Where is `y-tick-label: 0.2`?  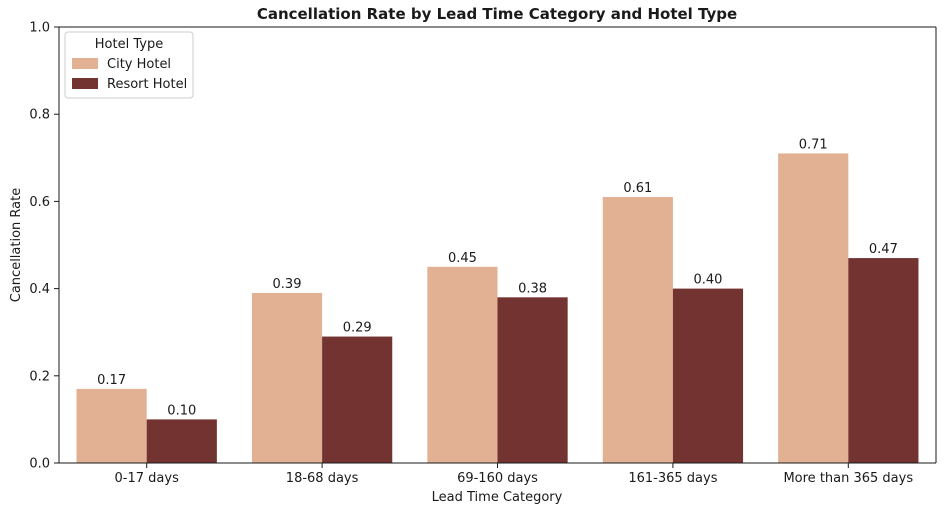
y-tick-label: 0.2 is located at coordinates (39, 376).